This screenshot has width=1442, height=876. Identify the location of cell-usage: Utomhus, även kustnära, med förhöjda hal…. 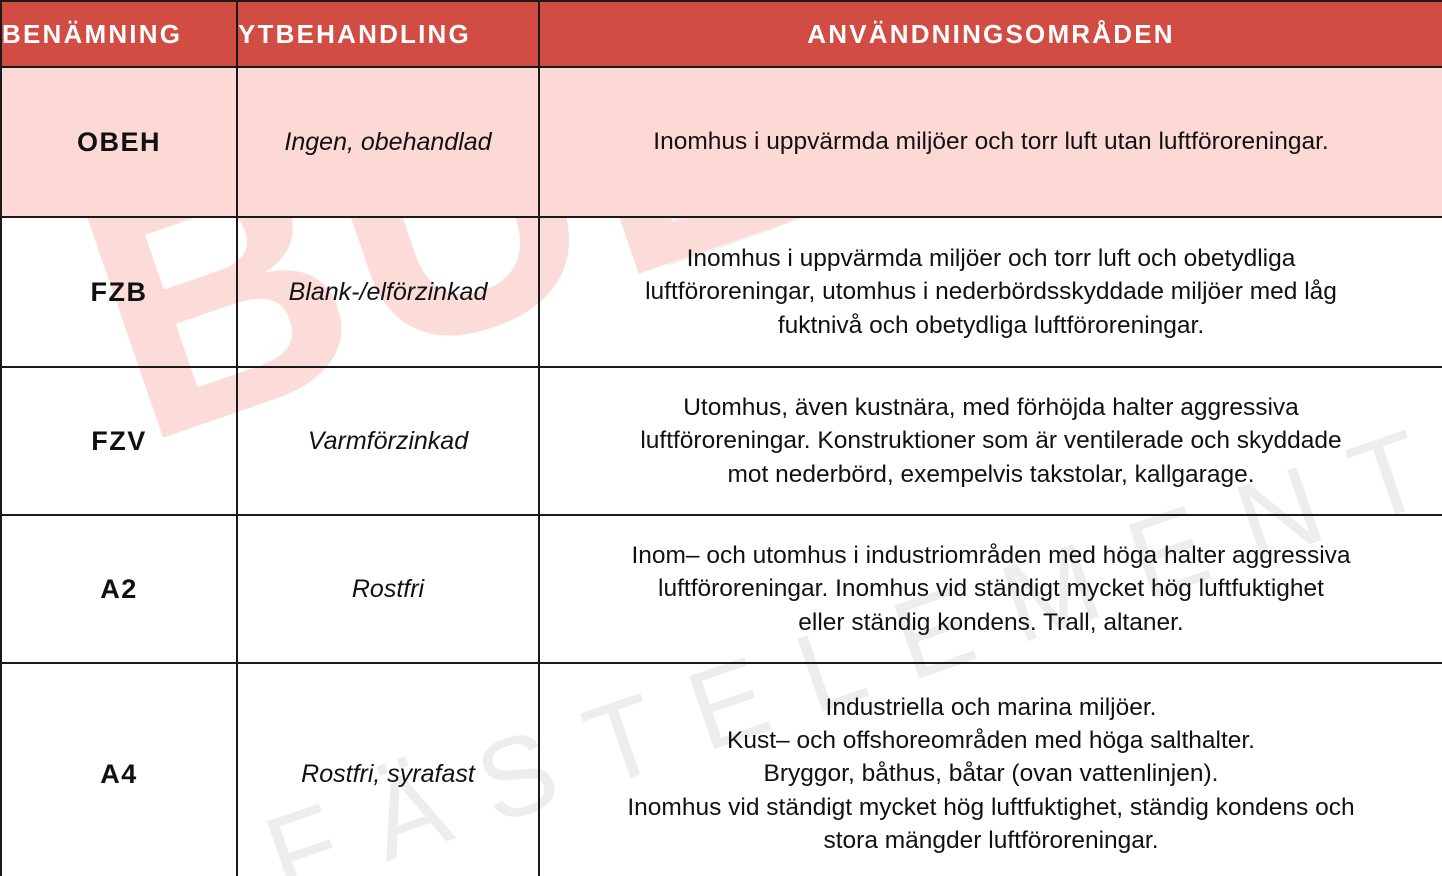
(990, 441).